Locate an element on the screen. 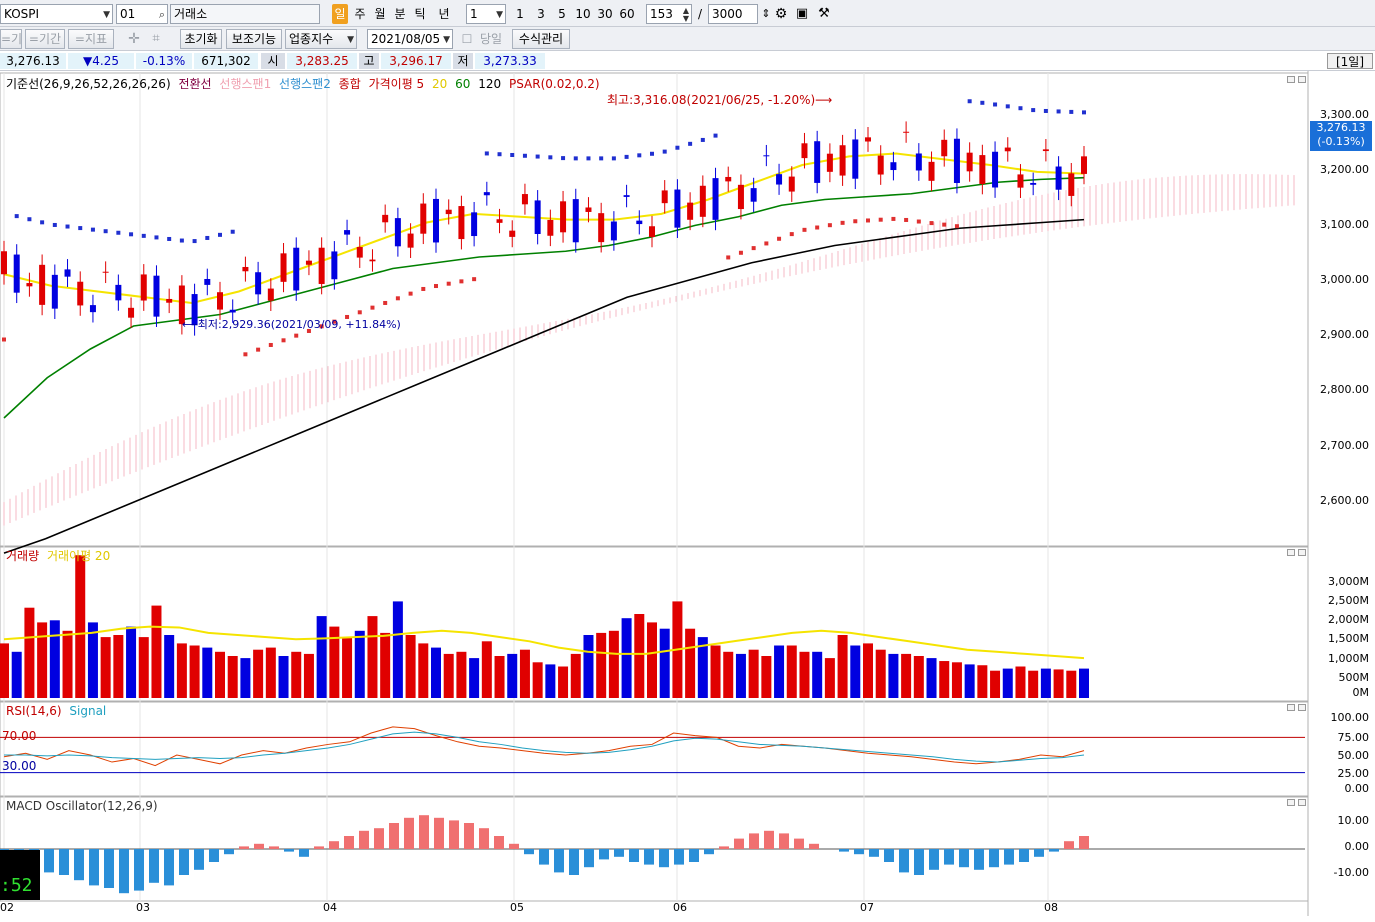 The image size is (1375, 922). symbol-select: KOSPI ▼ is located at coordinates (56, 14).